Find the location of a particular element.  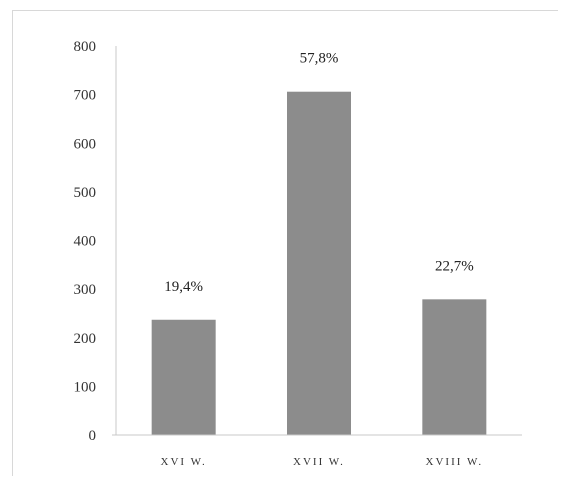

x-tick-label: XVIII W. is located at coordinates (455, 462).